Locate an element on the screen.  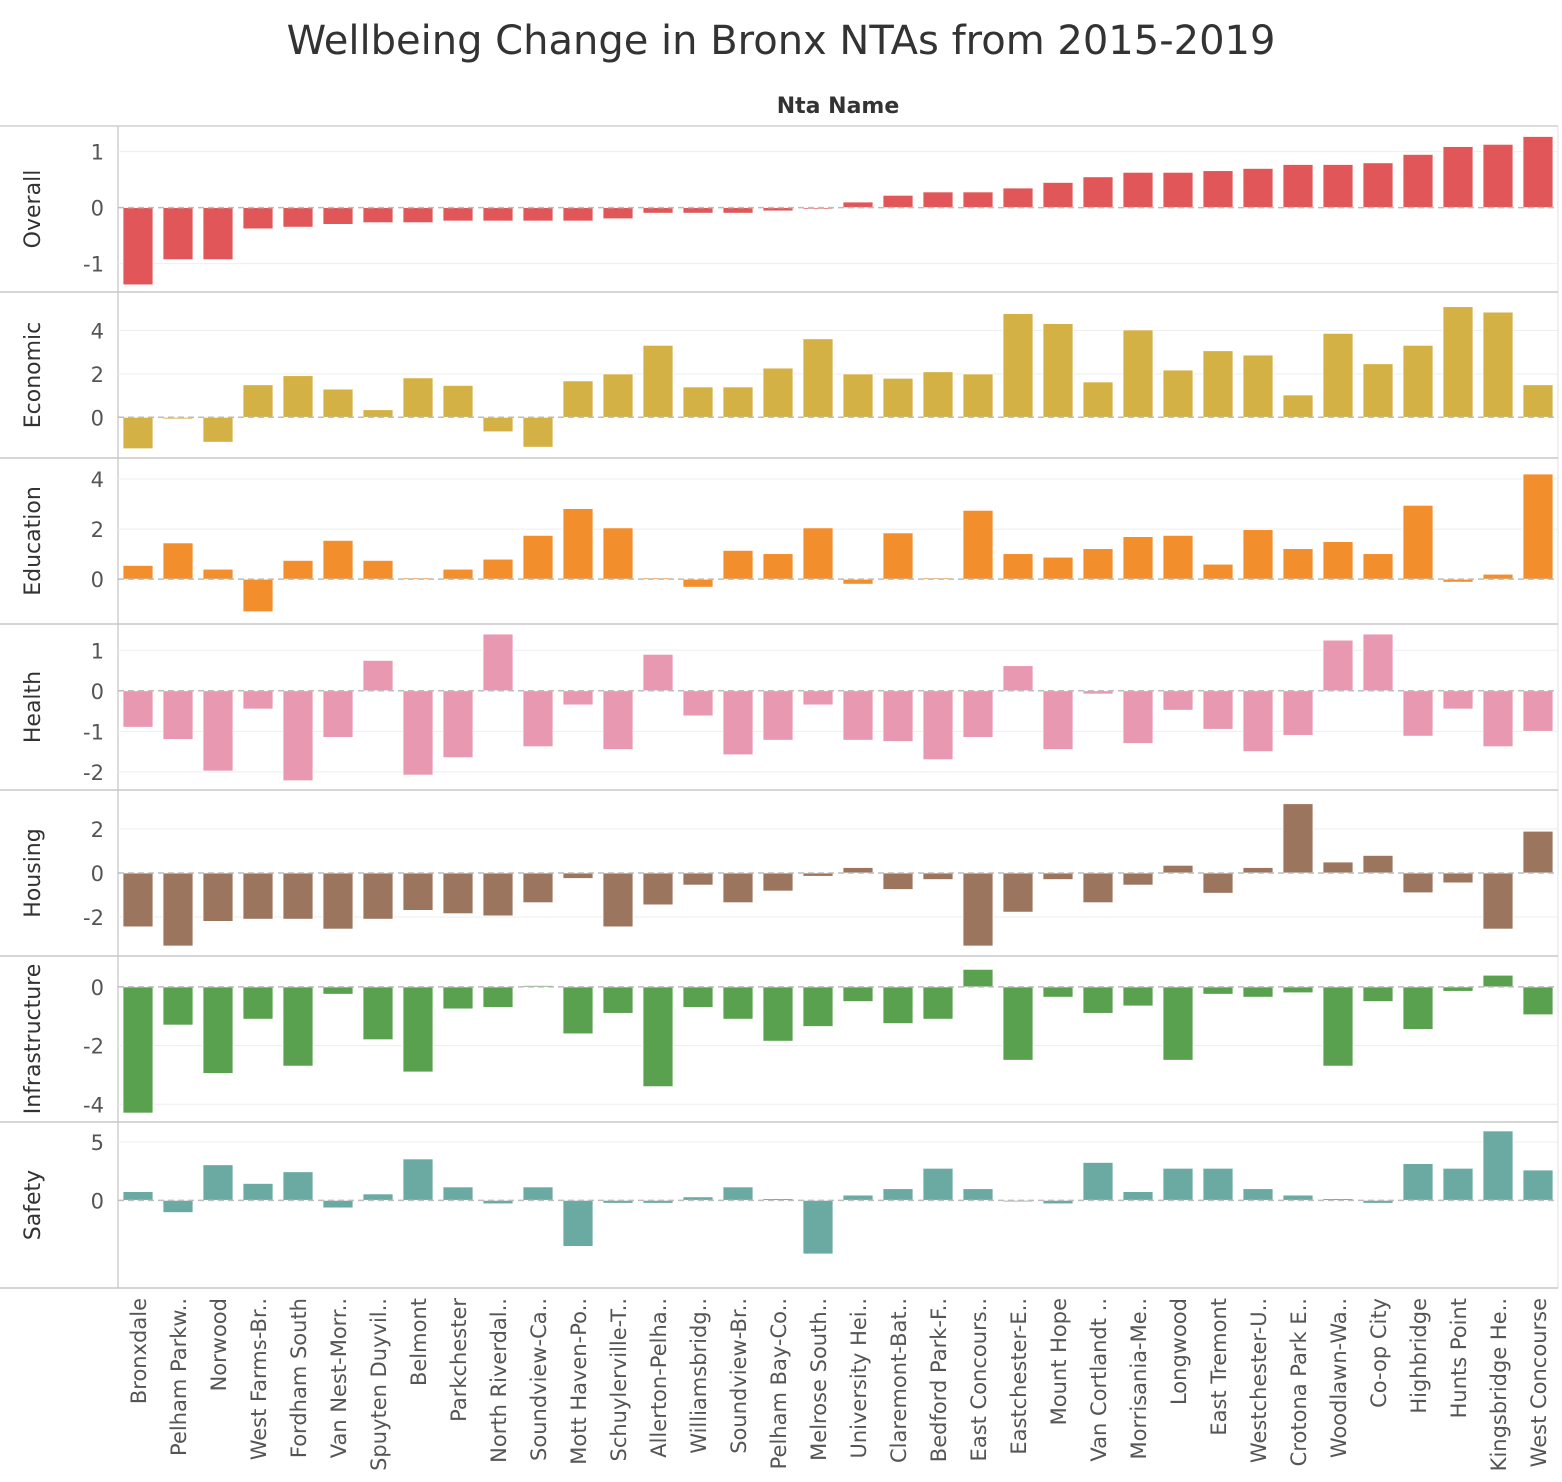
education-bar-claremont-bat is located at coordinates (898, 556).